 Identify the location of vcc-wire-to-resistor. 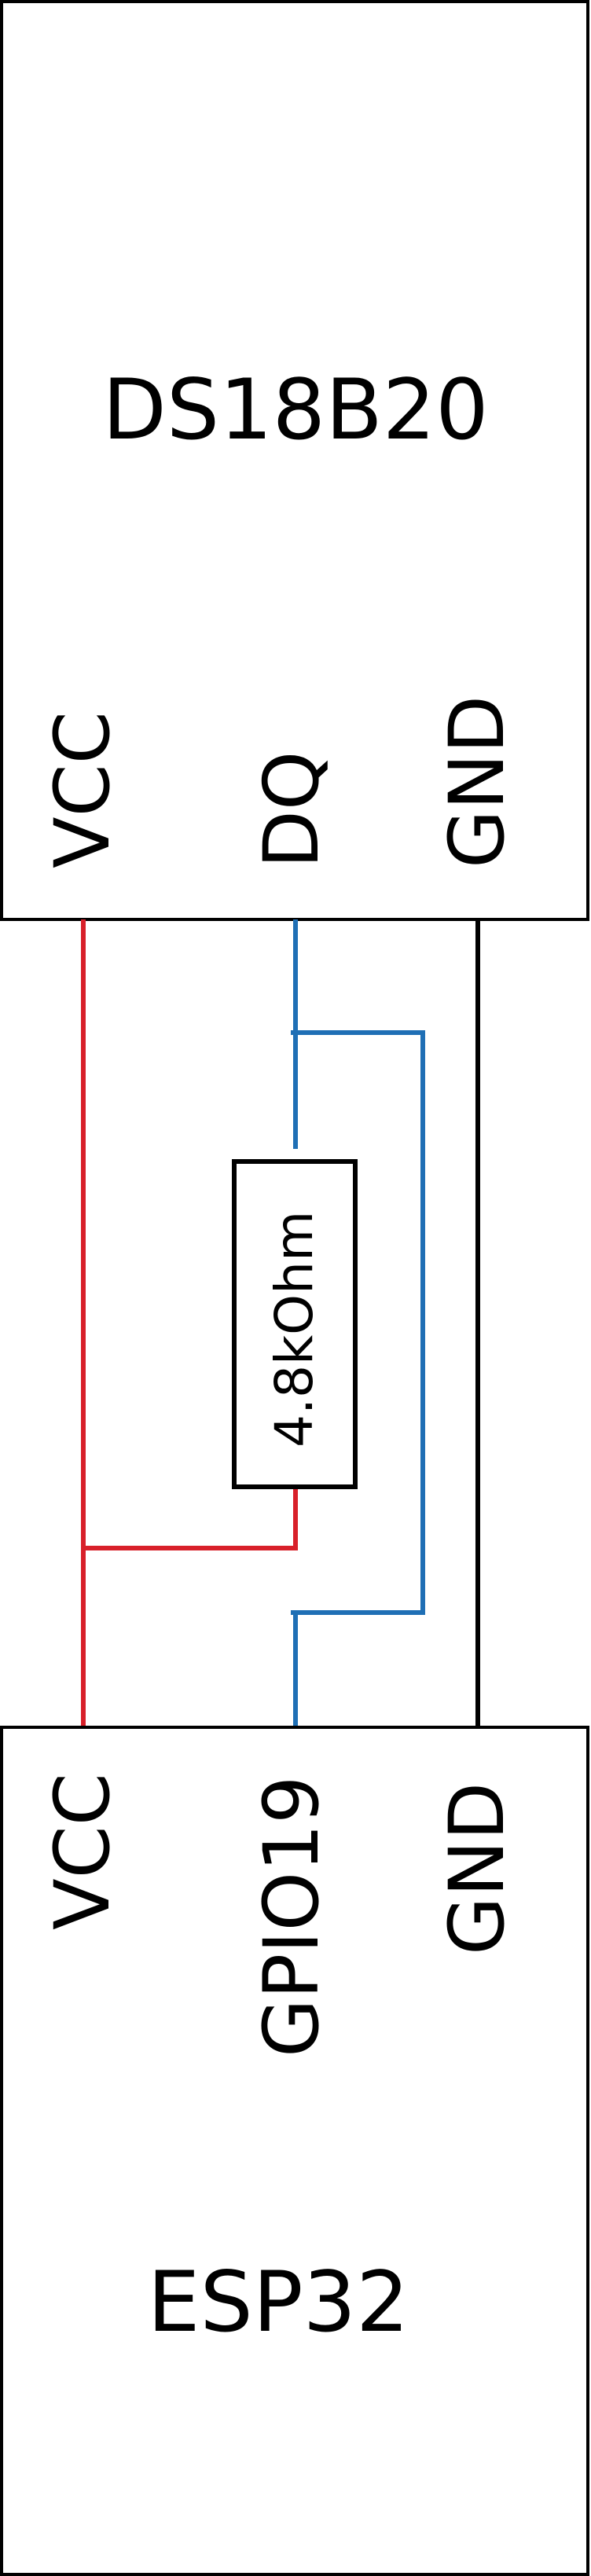
(190, 1518).